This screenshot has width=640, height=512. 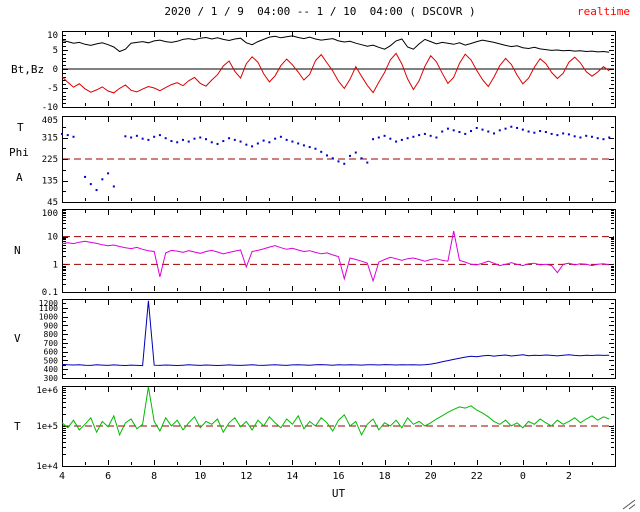 I want to click on y-tick-label: -5, so click(x=52, y=89).